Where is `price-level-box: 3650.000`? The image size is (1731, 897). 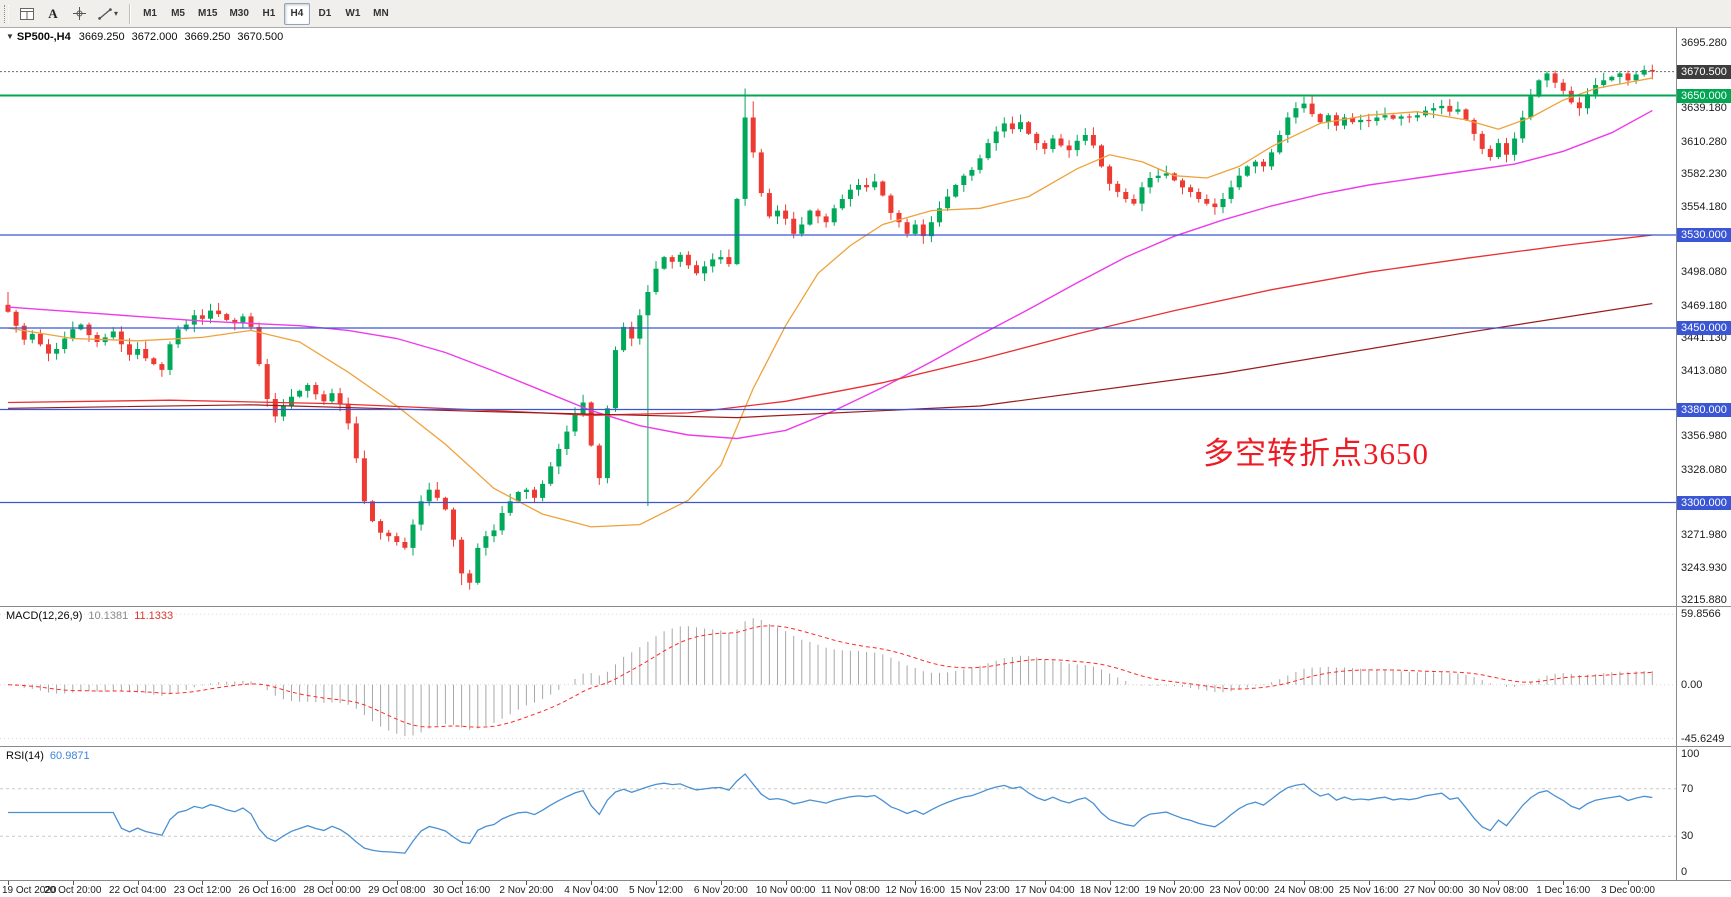 price-level-box: 3650.000 is located at coordinates (1704, 95).